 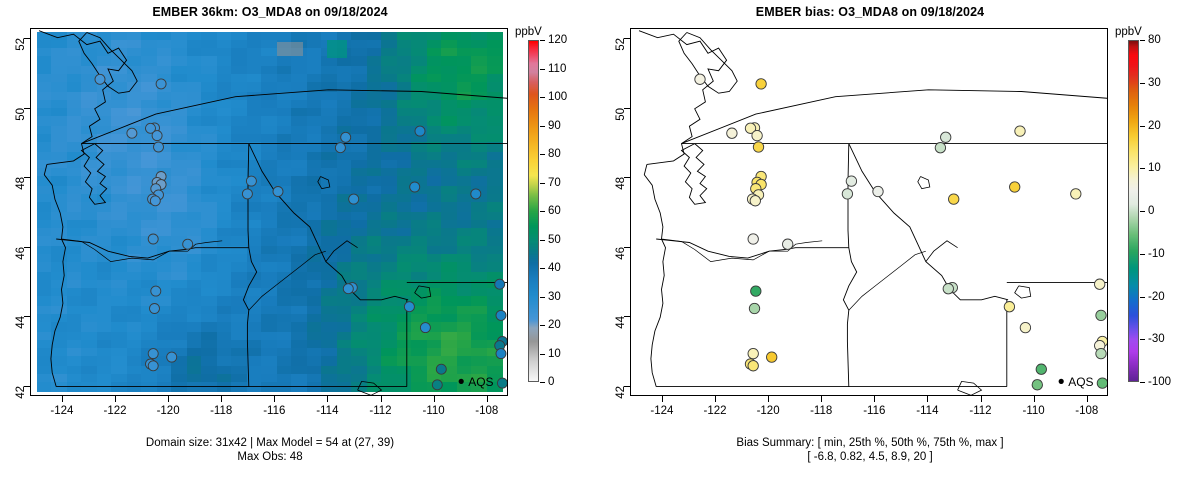 I want to click on x-axis: -124 -122 -120 -118 -116 -114 -112 -110 -108, so click(x=269, y=413).